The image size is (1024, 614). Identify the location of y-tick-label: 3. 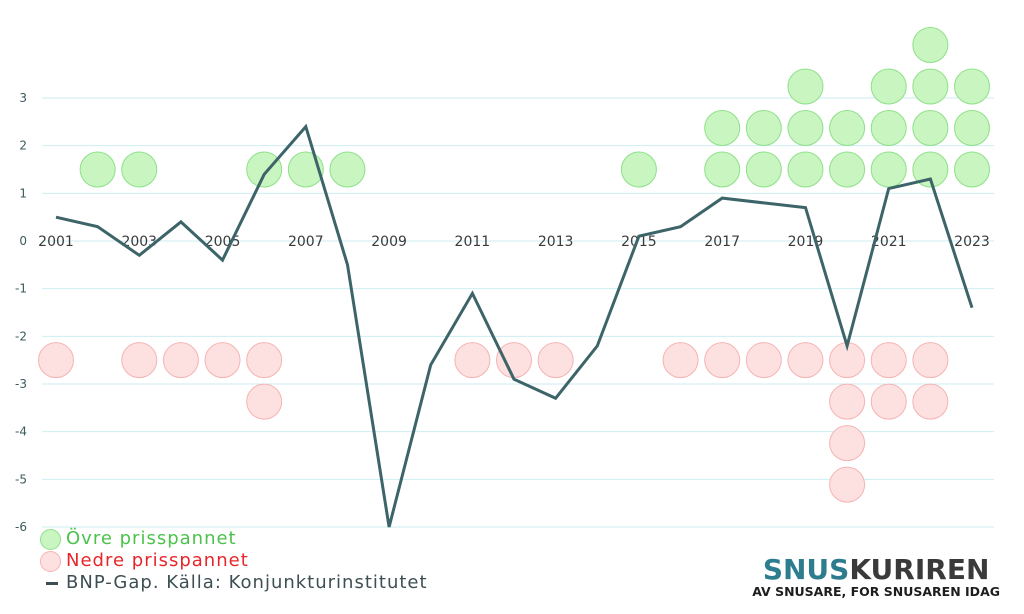
(23, 98).